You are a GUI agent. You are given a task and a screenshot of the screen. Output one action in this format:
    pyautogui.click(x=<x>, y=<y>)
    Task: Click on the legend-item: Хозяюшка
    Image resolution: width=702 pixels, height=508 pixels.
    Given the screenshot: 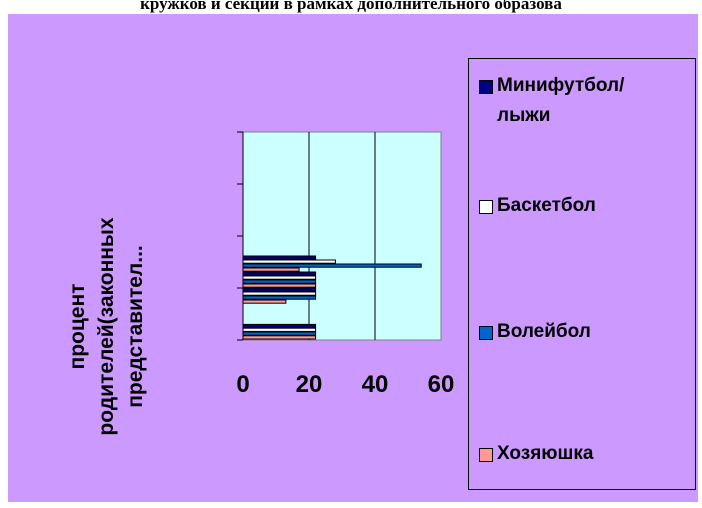 What is the action you would take?
    pyautogui.click(x=536, y=454)
    